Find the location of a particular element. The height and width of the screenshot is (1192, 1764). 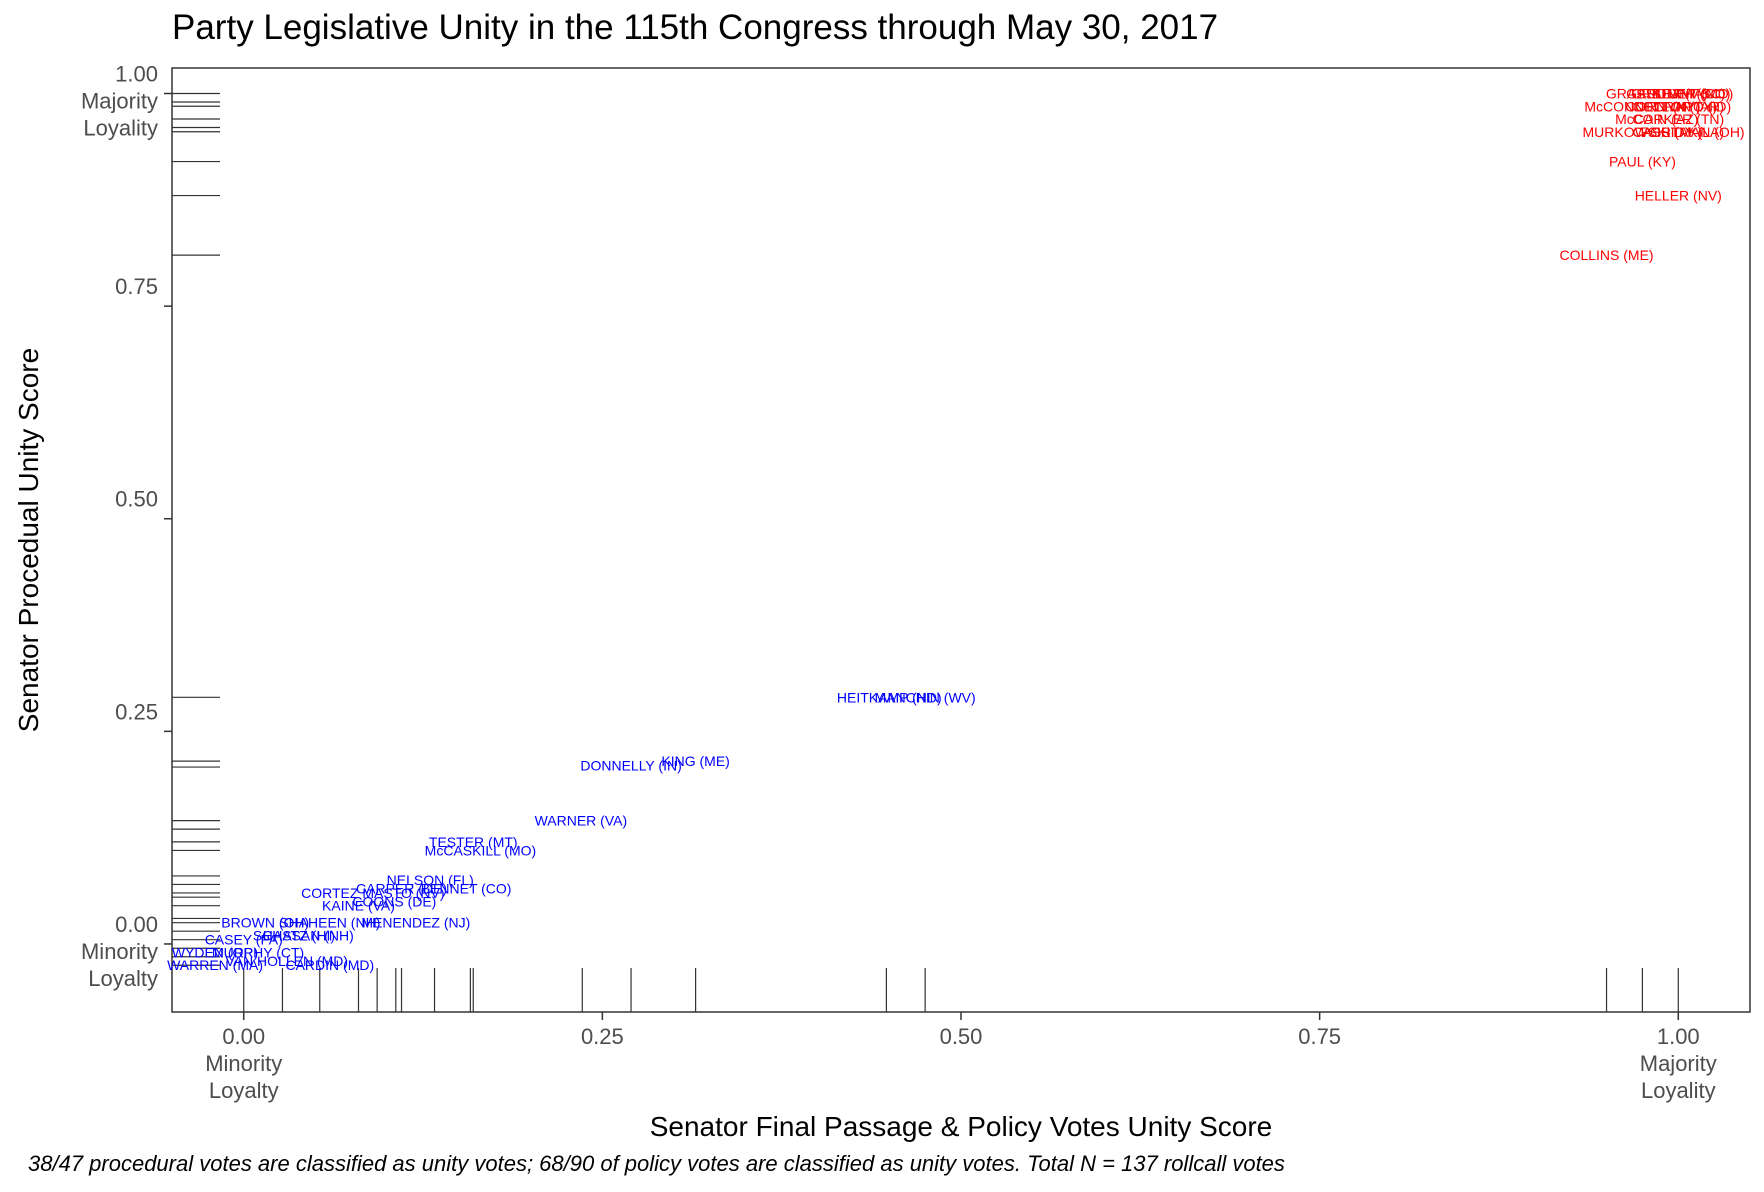

senator-label: HEITKAMP (ND) is located at coordinates (889, 697).